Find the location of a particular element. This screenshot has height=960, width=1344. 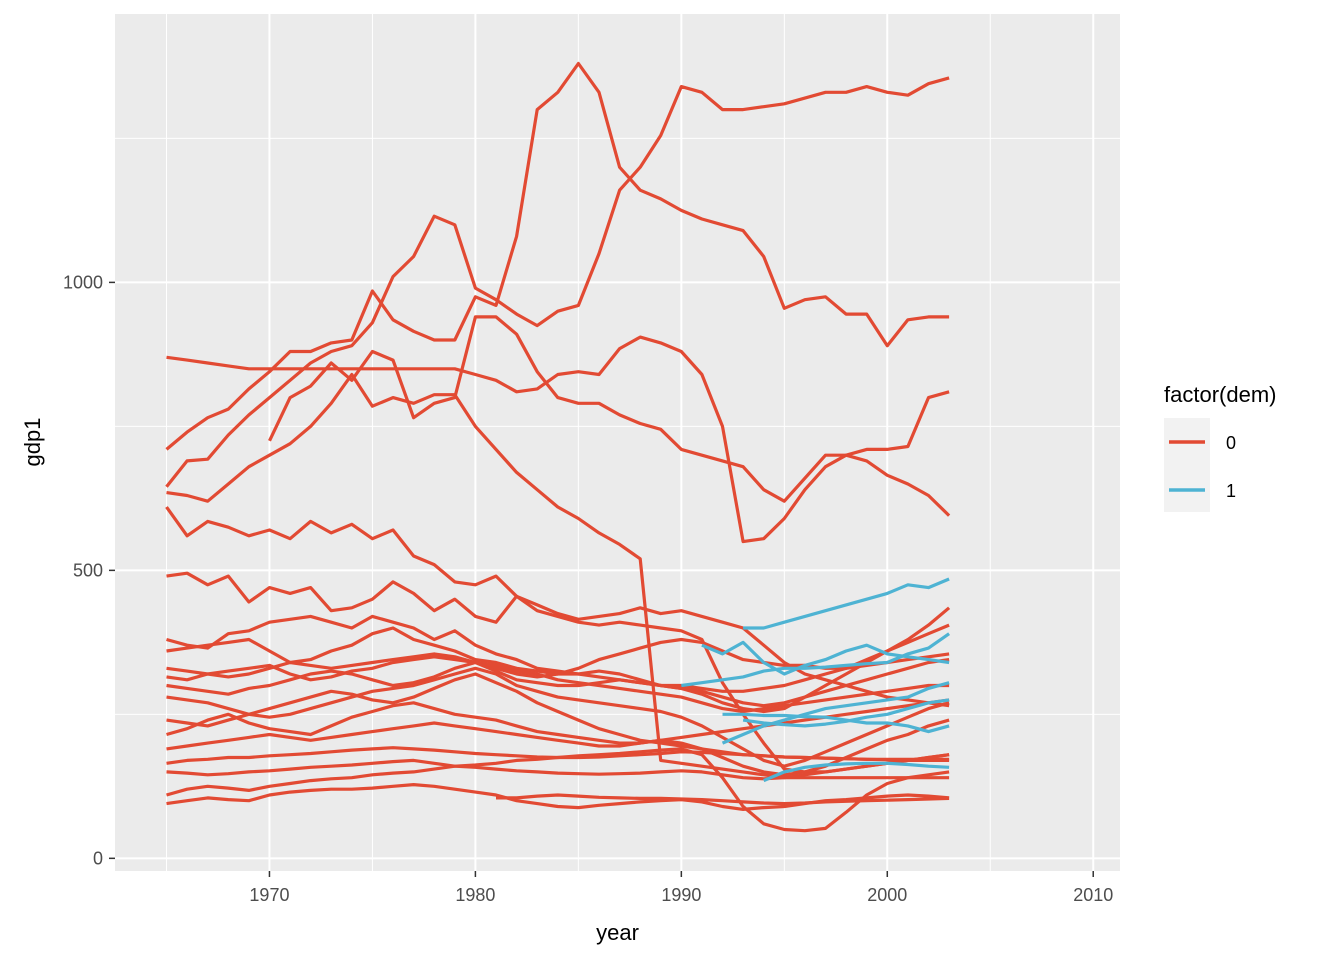

y-tick-label: 500 is located at coordinates (88, 570).